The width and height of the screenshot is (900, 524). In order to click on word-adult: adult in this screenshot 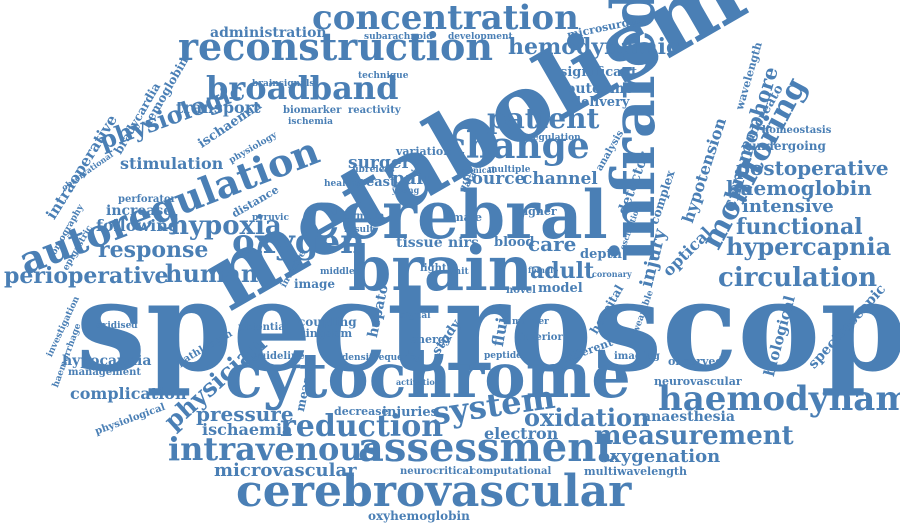, I will do `click(562, 271)`.